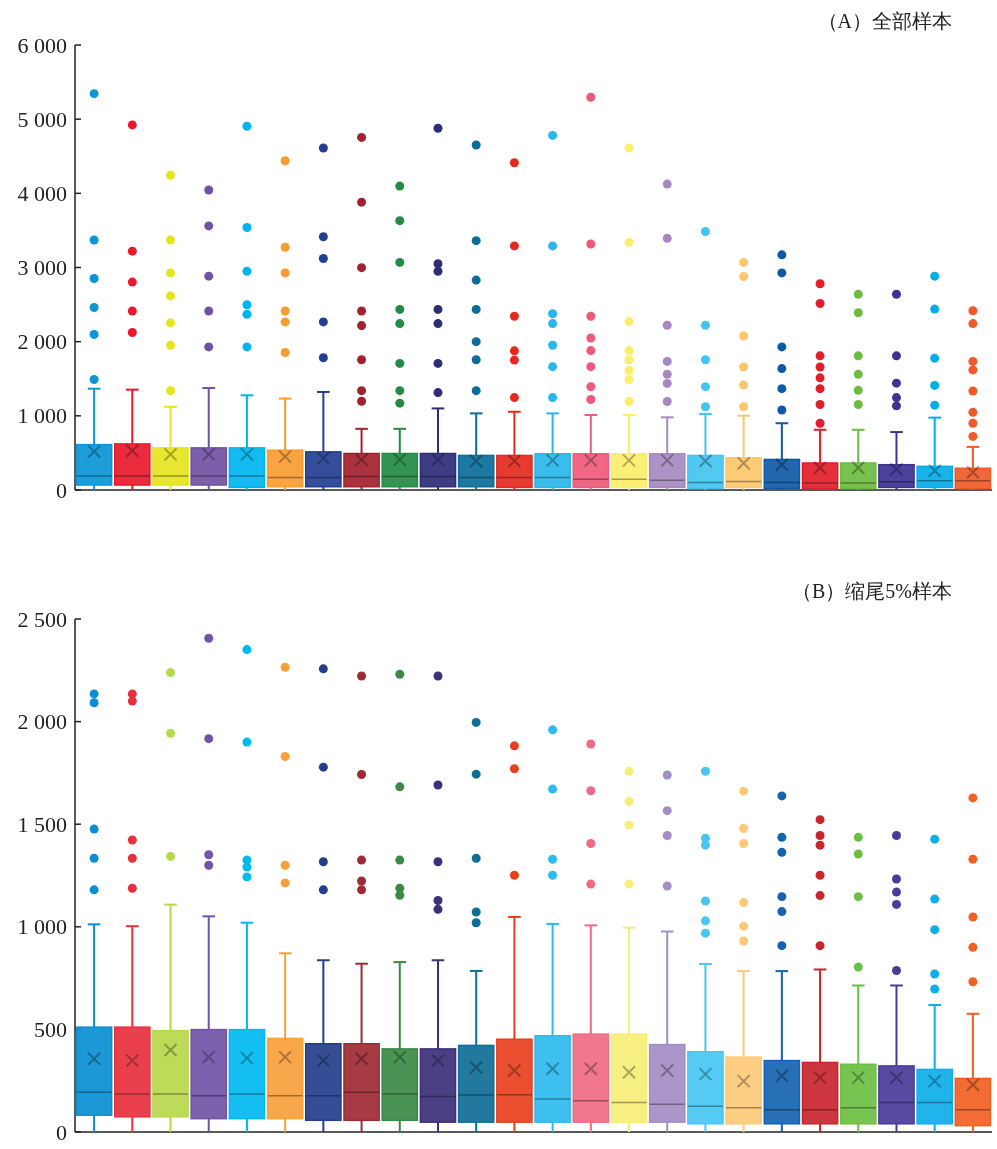 The image size is (997, 1149). I want to click on text: 3 000, so click(42, 267).